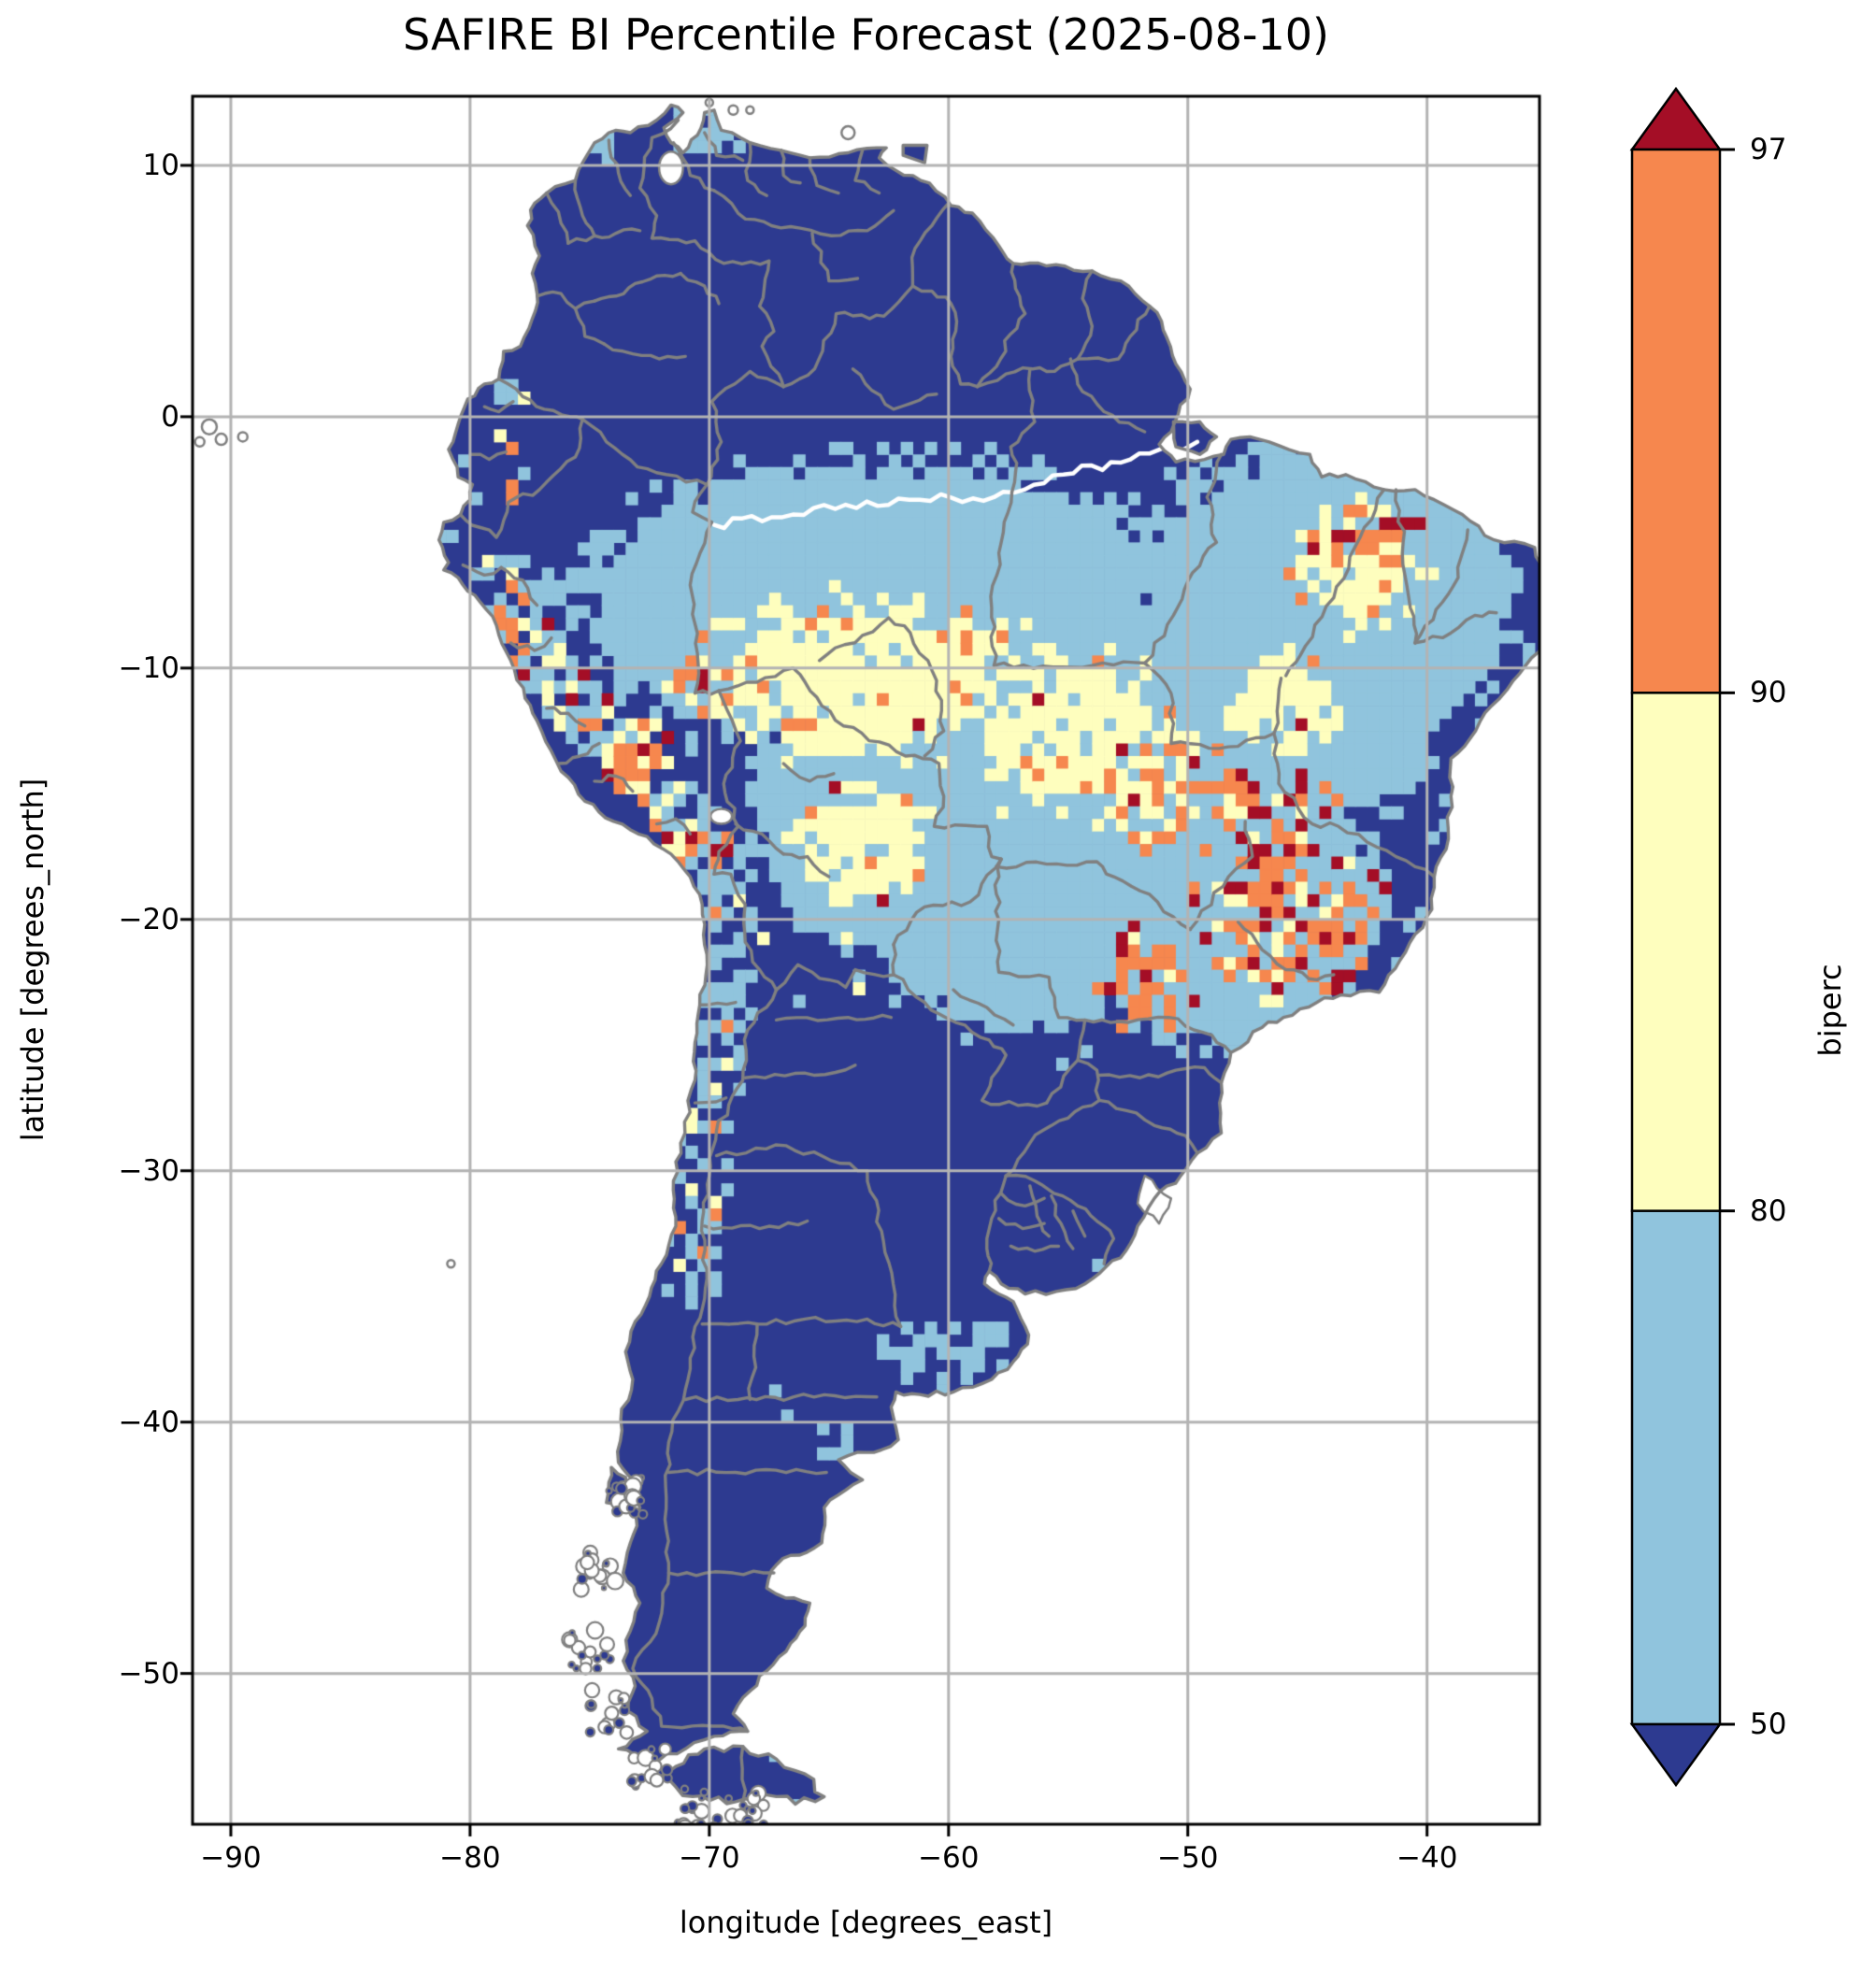 The image size is (1876, 1971). What do you see at coordinates (149, 1422) in the screenshot?
I see `y-tick-label: −40` at bounding box center [149, 1422].